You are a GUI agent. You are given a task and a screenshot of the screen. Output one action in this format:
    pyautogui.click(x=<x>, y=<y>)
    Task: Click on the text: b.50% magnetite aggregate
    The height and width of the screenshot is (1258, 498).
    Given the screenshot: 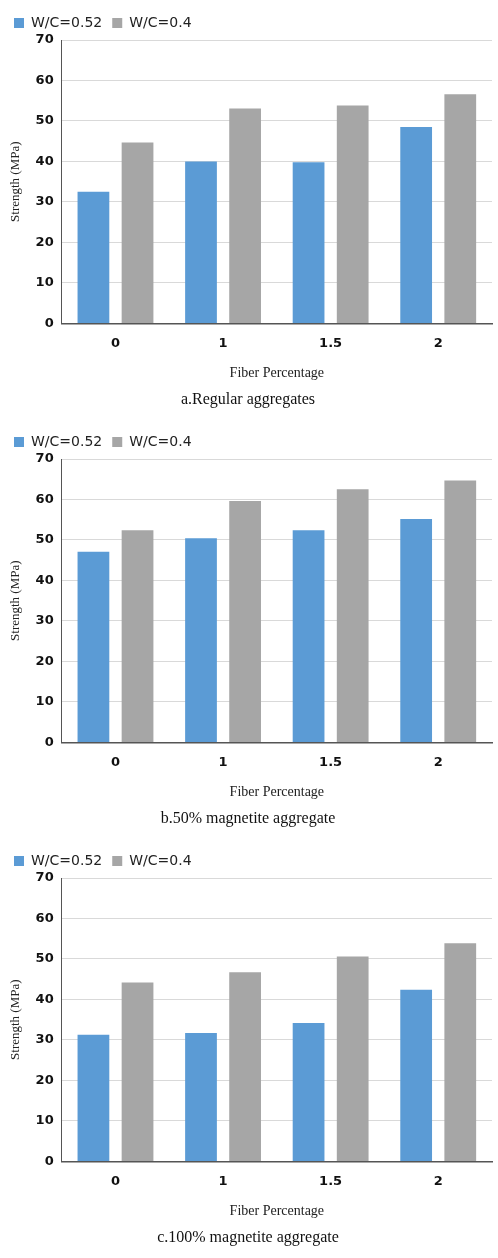 What is the action you would take?
    pyautogui.click(x=248, y=817)
    